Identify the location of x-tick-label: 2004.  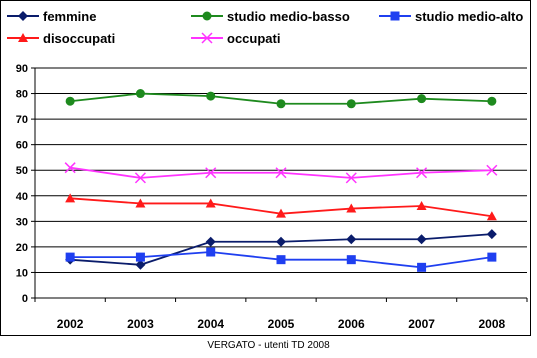
(210, 324).